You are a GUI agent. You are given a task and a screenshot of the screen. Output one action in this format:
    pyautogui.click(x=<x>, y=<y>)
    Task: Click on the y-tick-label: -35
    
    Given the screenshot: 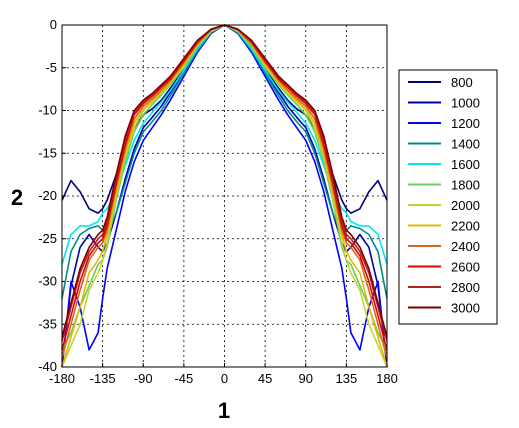 What is the action you would take?
    pyautogui.click(x=47, y=323)
    